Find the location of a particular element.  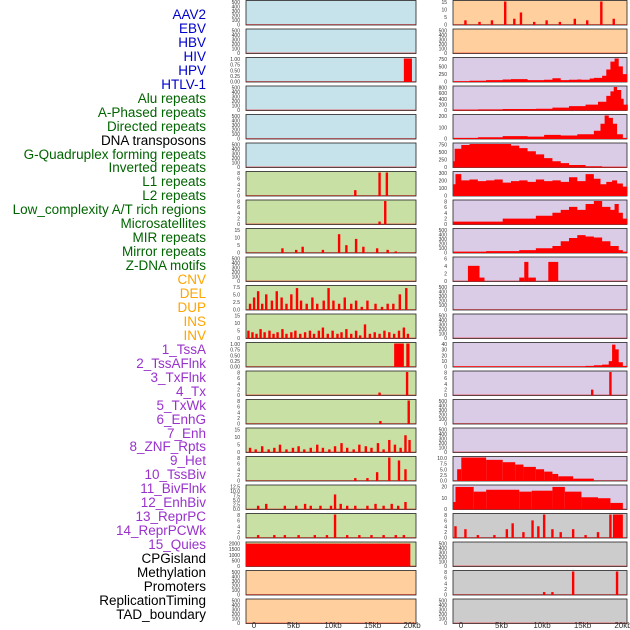

track-label: INS is located at coordinates (194, 321).